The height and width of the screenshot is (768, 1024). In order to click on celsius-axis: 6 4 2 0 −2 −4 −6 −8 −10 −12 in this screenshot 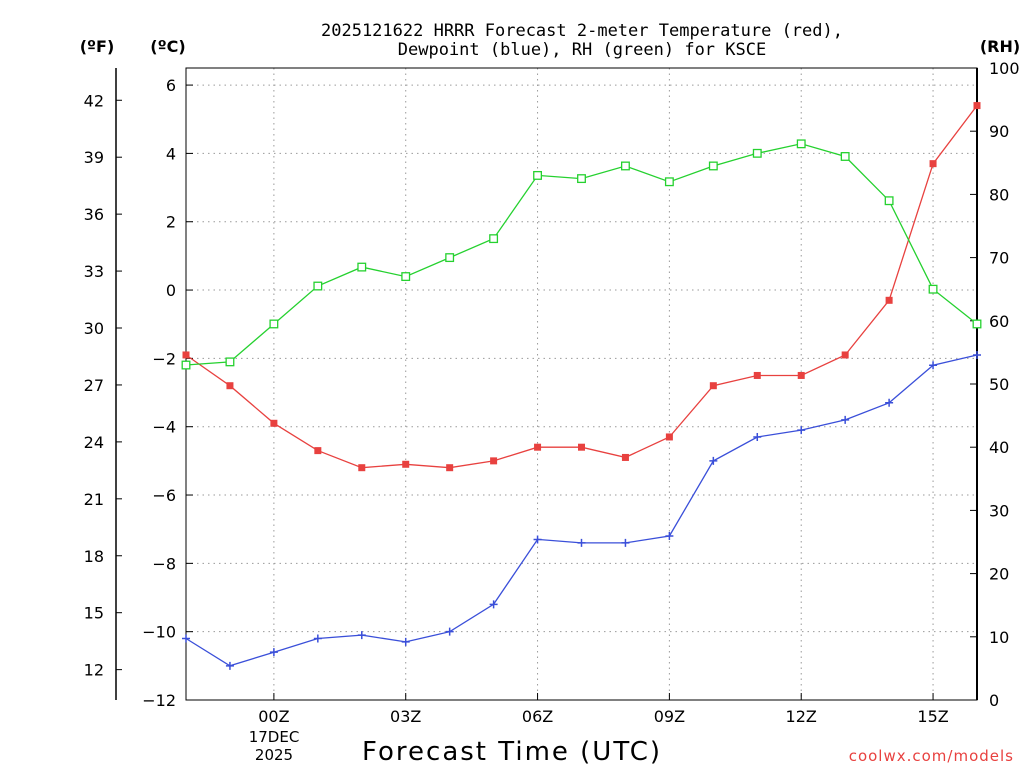, I will do `click(167, 393)`.